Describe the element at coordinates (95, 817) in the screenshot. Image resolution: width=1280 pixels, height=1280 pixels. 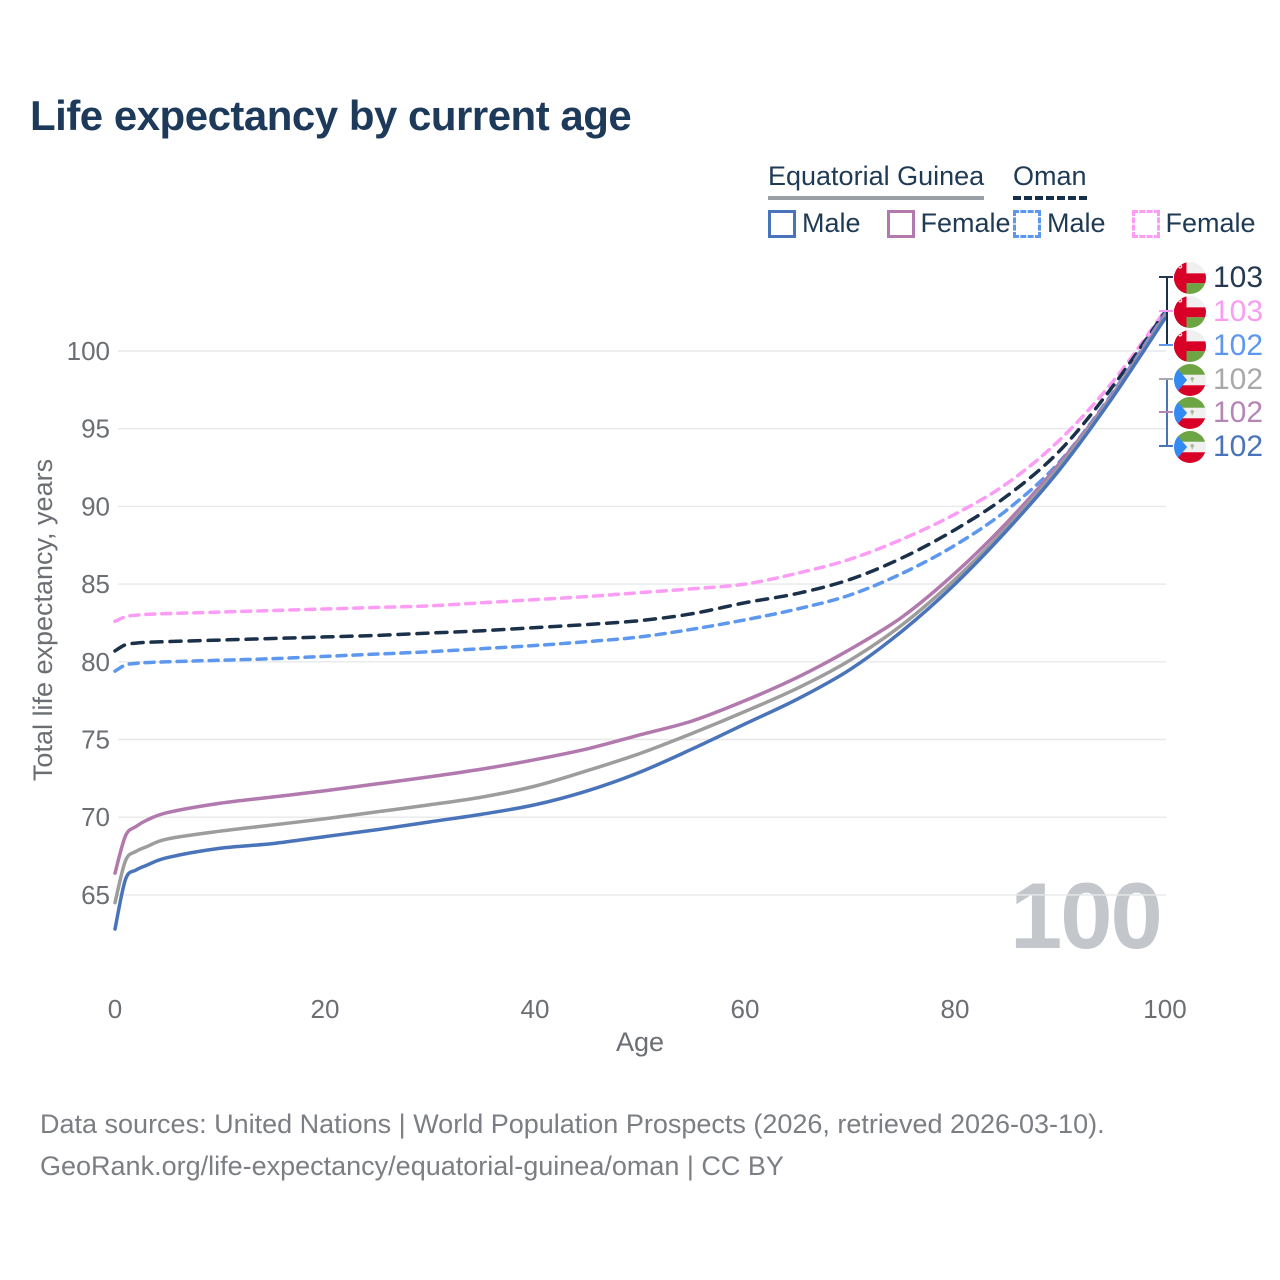
I see `y-tick-label: 70` at that location.